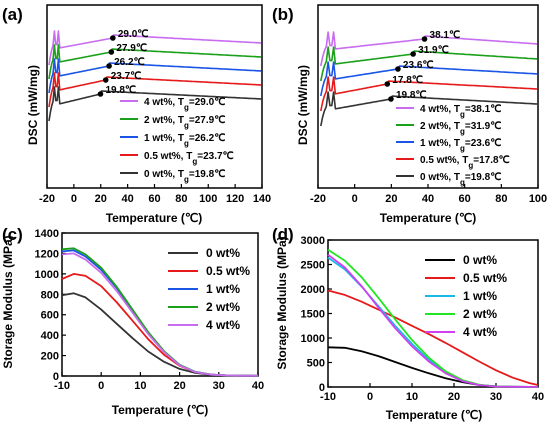 This screenshot has width=550, height=422. What do you see at coordinates (303, 105) in the screenshot?
I see `panel-b-ylabel: DSC (mW/mg)` at bounding box center [303, 105].